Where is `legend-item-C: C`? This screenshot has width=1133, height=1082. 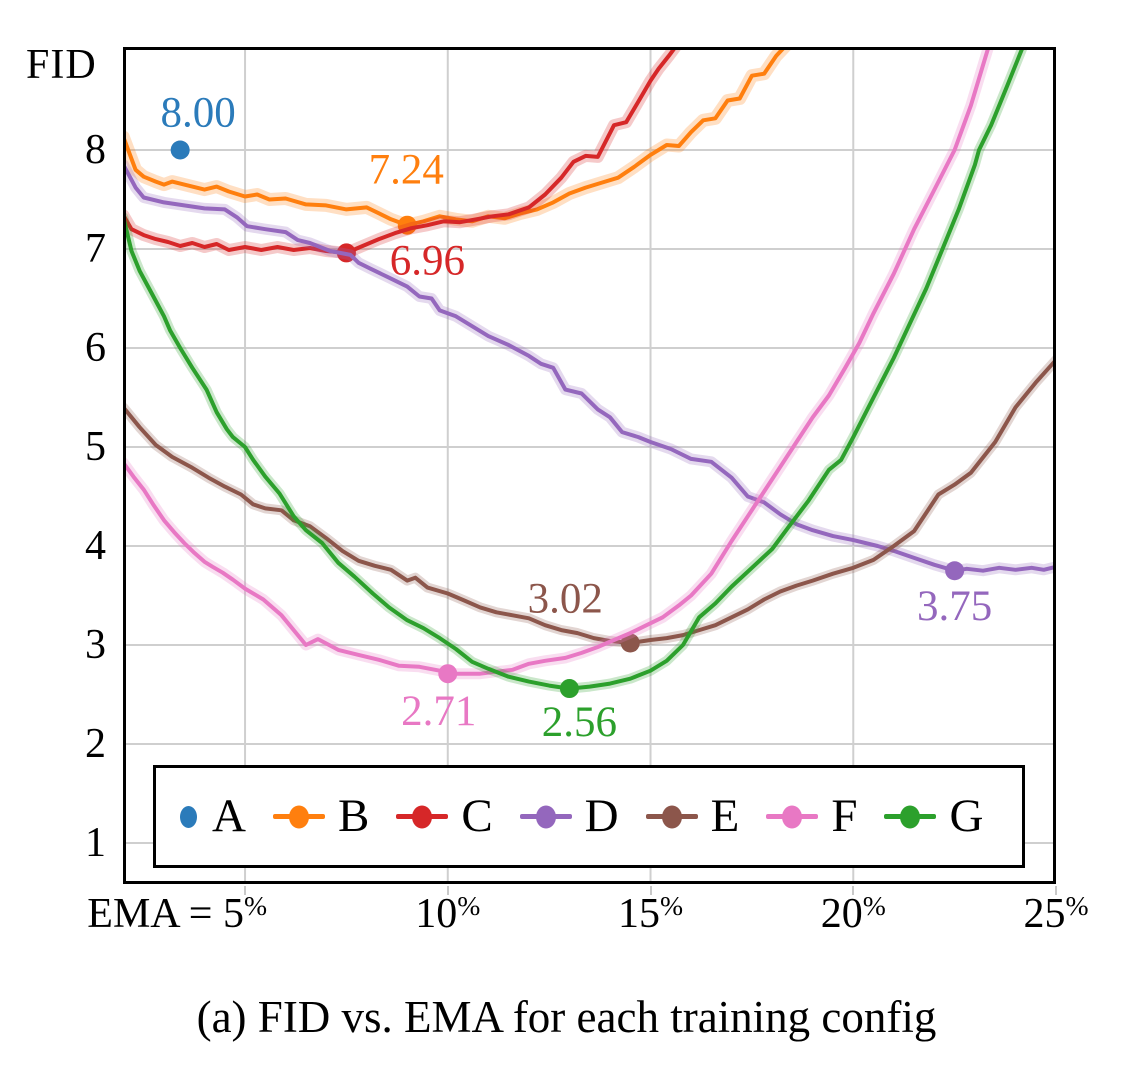
legend-item-C: C is located at coordinates (444, 816).